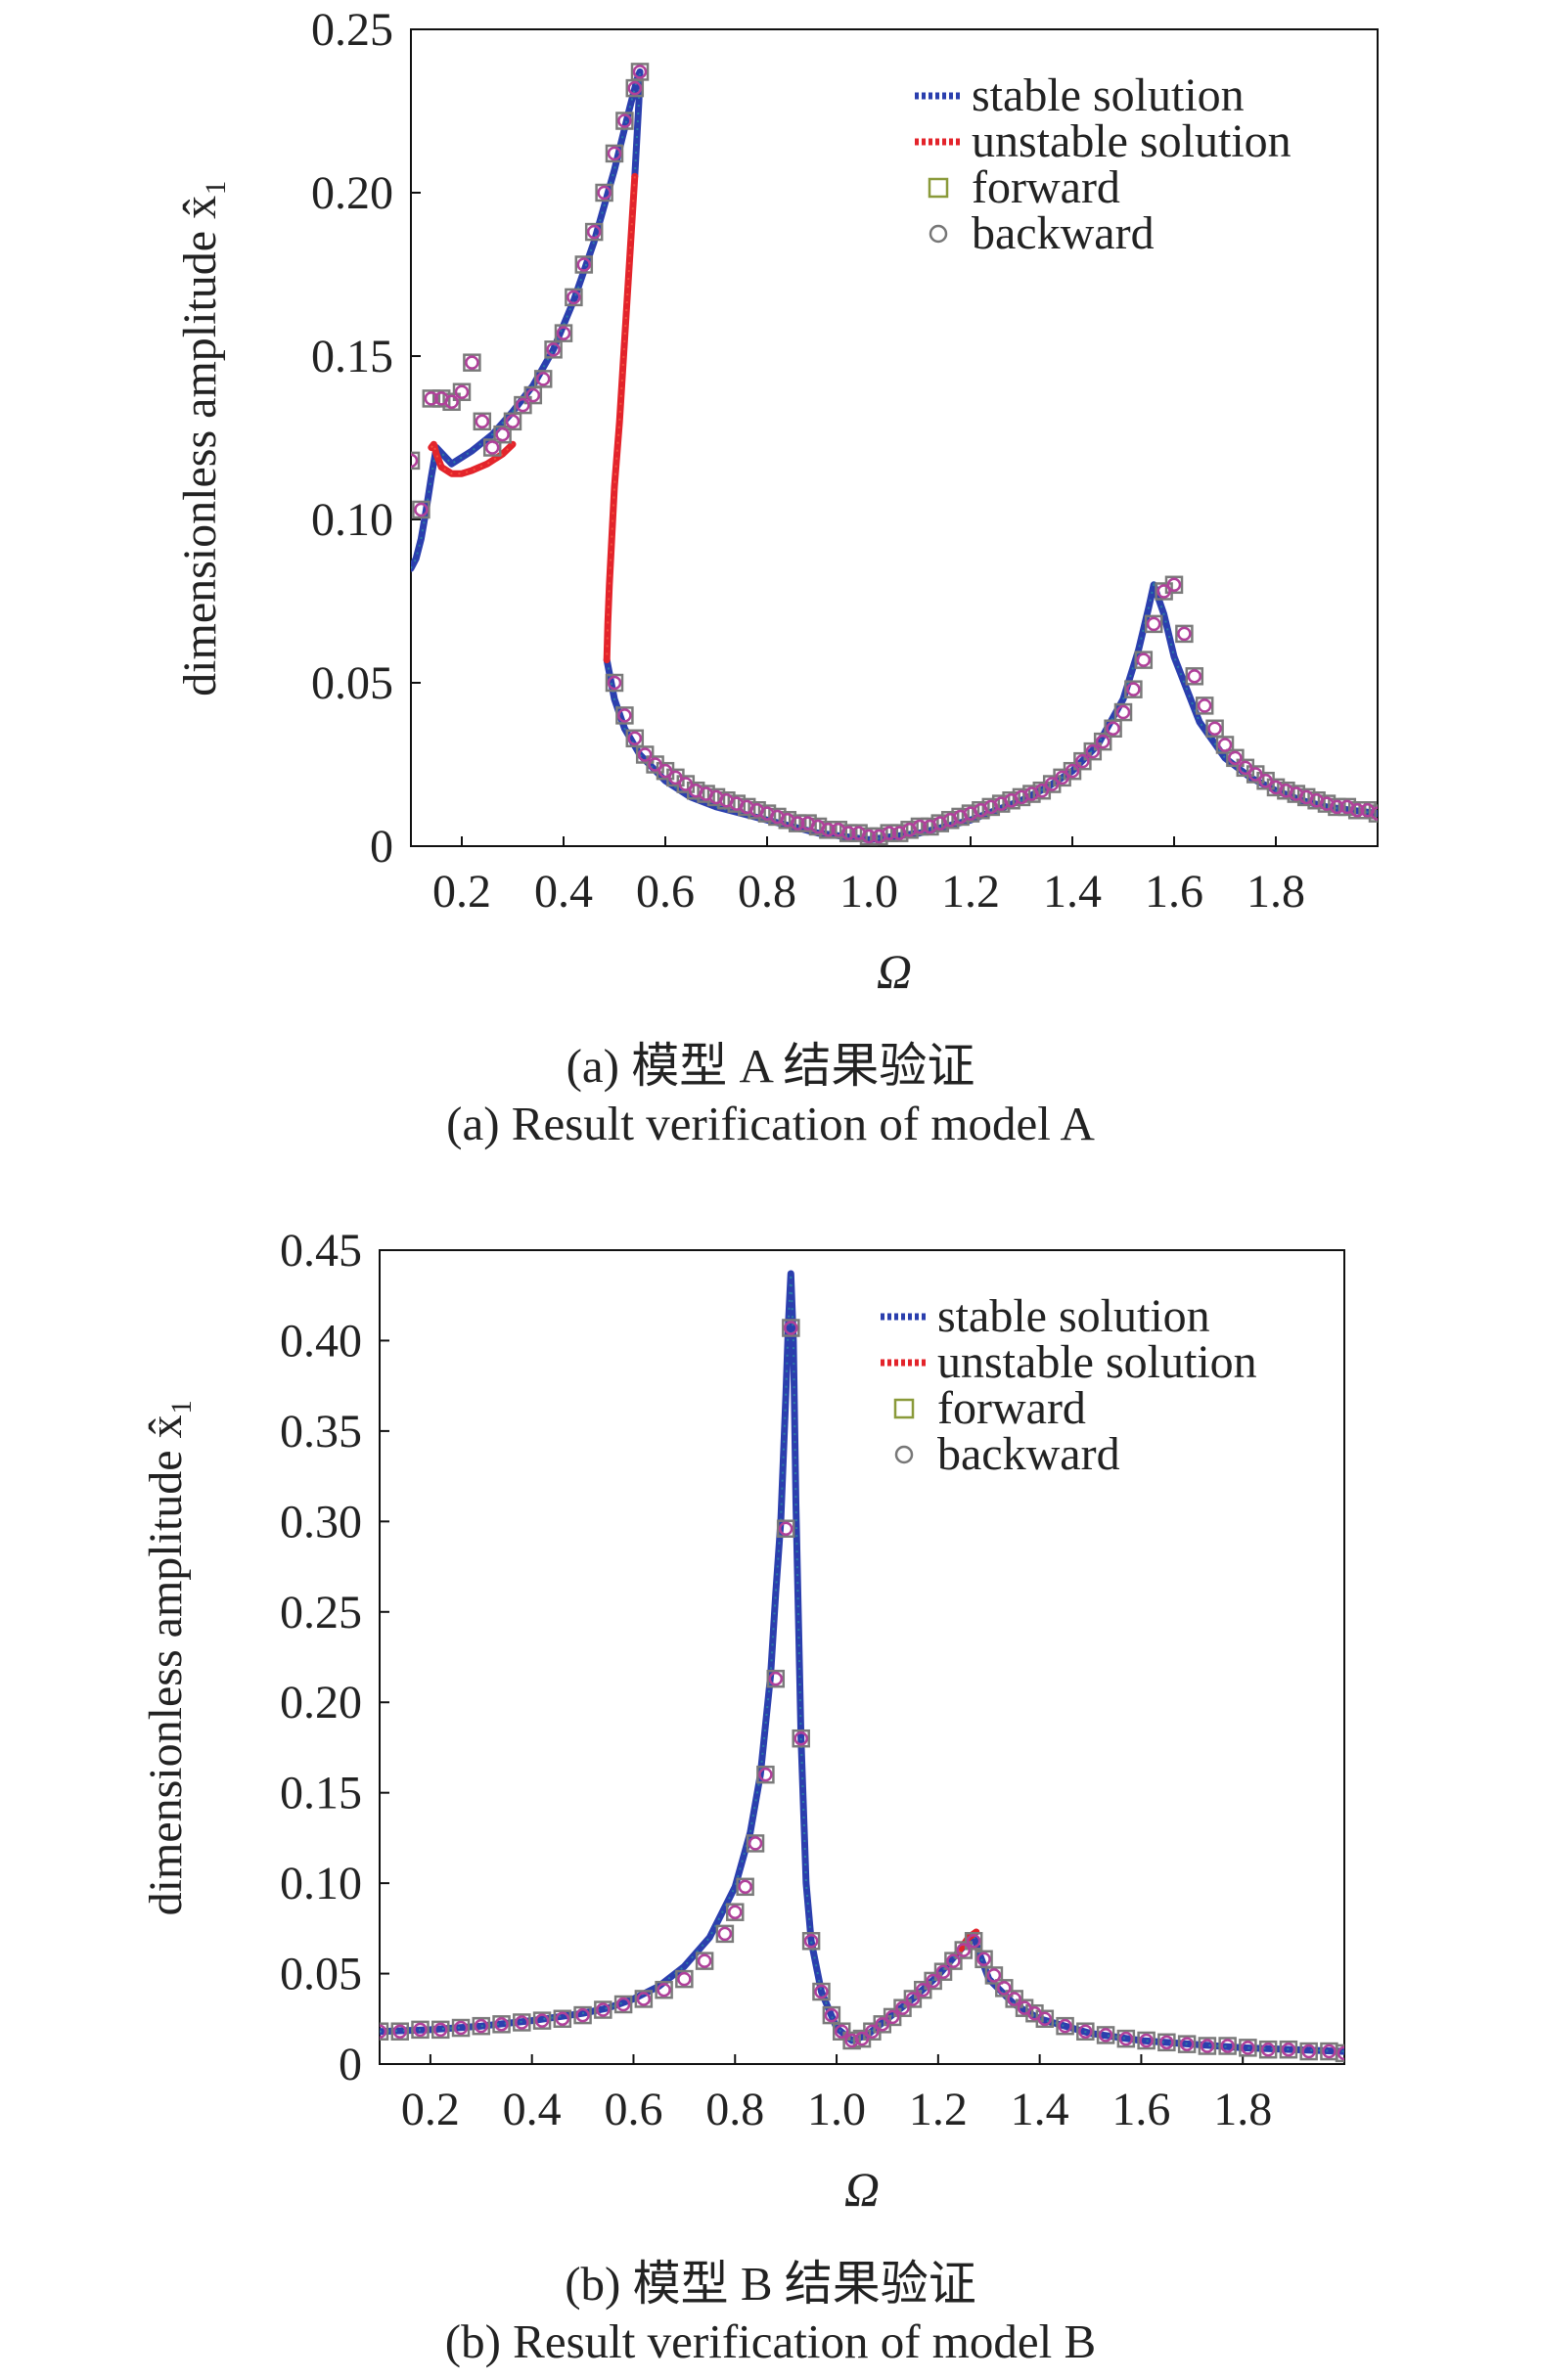 This screenshot has height=2380, width=1541. I want to click on x-axis-label: Ω, so click(894, 971).